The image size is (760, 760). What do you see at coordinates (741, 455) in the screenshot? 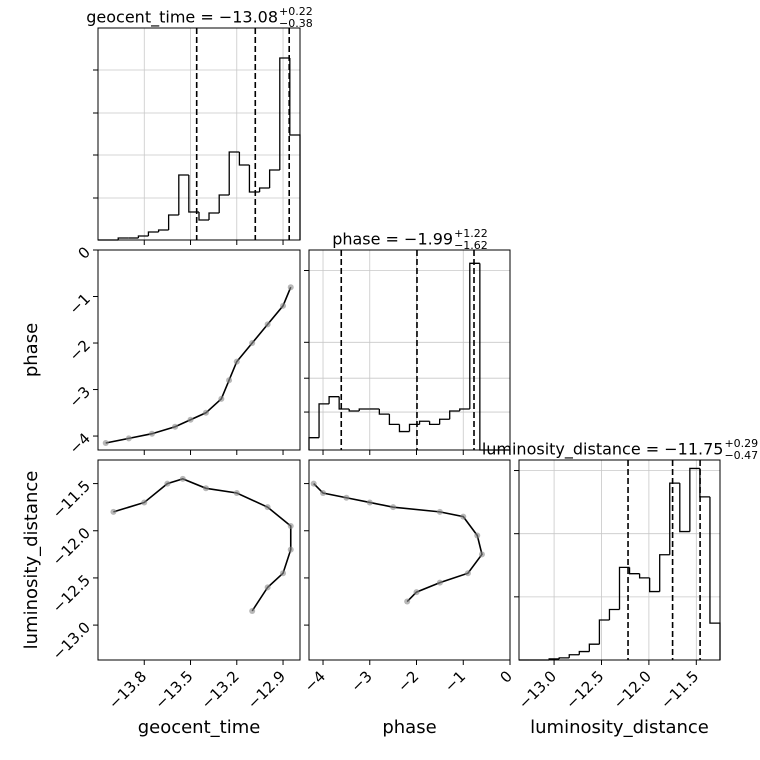
I see `title-lower: −0.47` at bounding box center [741, 455].